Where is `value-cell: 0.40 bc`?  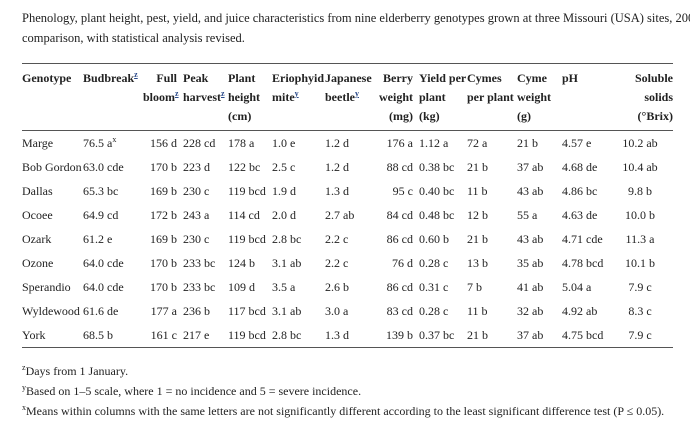 value-cell: 0.40 bc is located at coordinates (437, 190).